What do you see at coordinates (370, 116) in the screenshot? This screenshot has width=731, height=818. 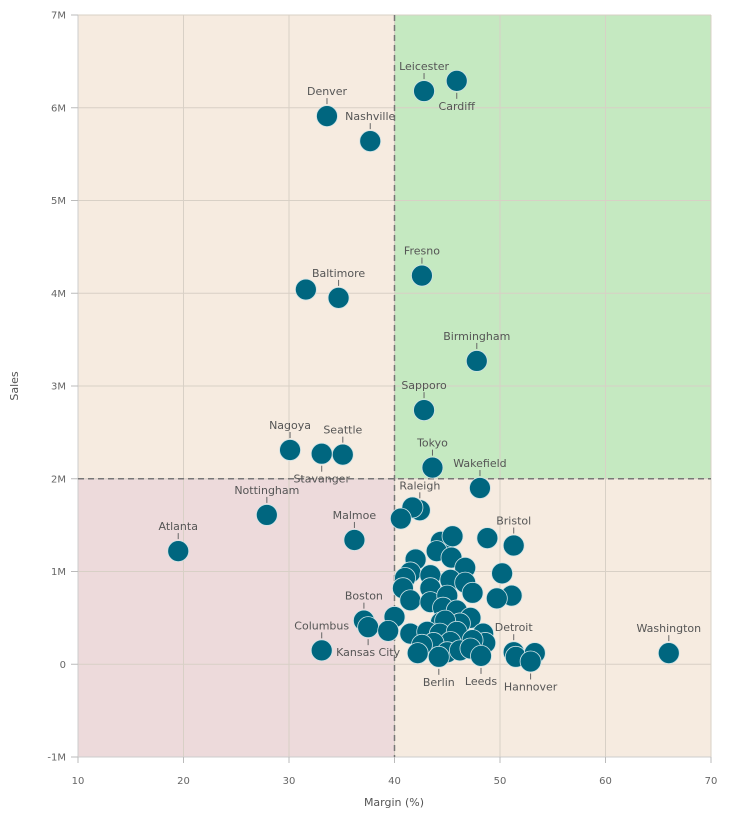 I see `point-label: Nashville` at bounding box center [370, 116].